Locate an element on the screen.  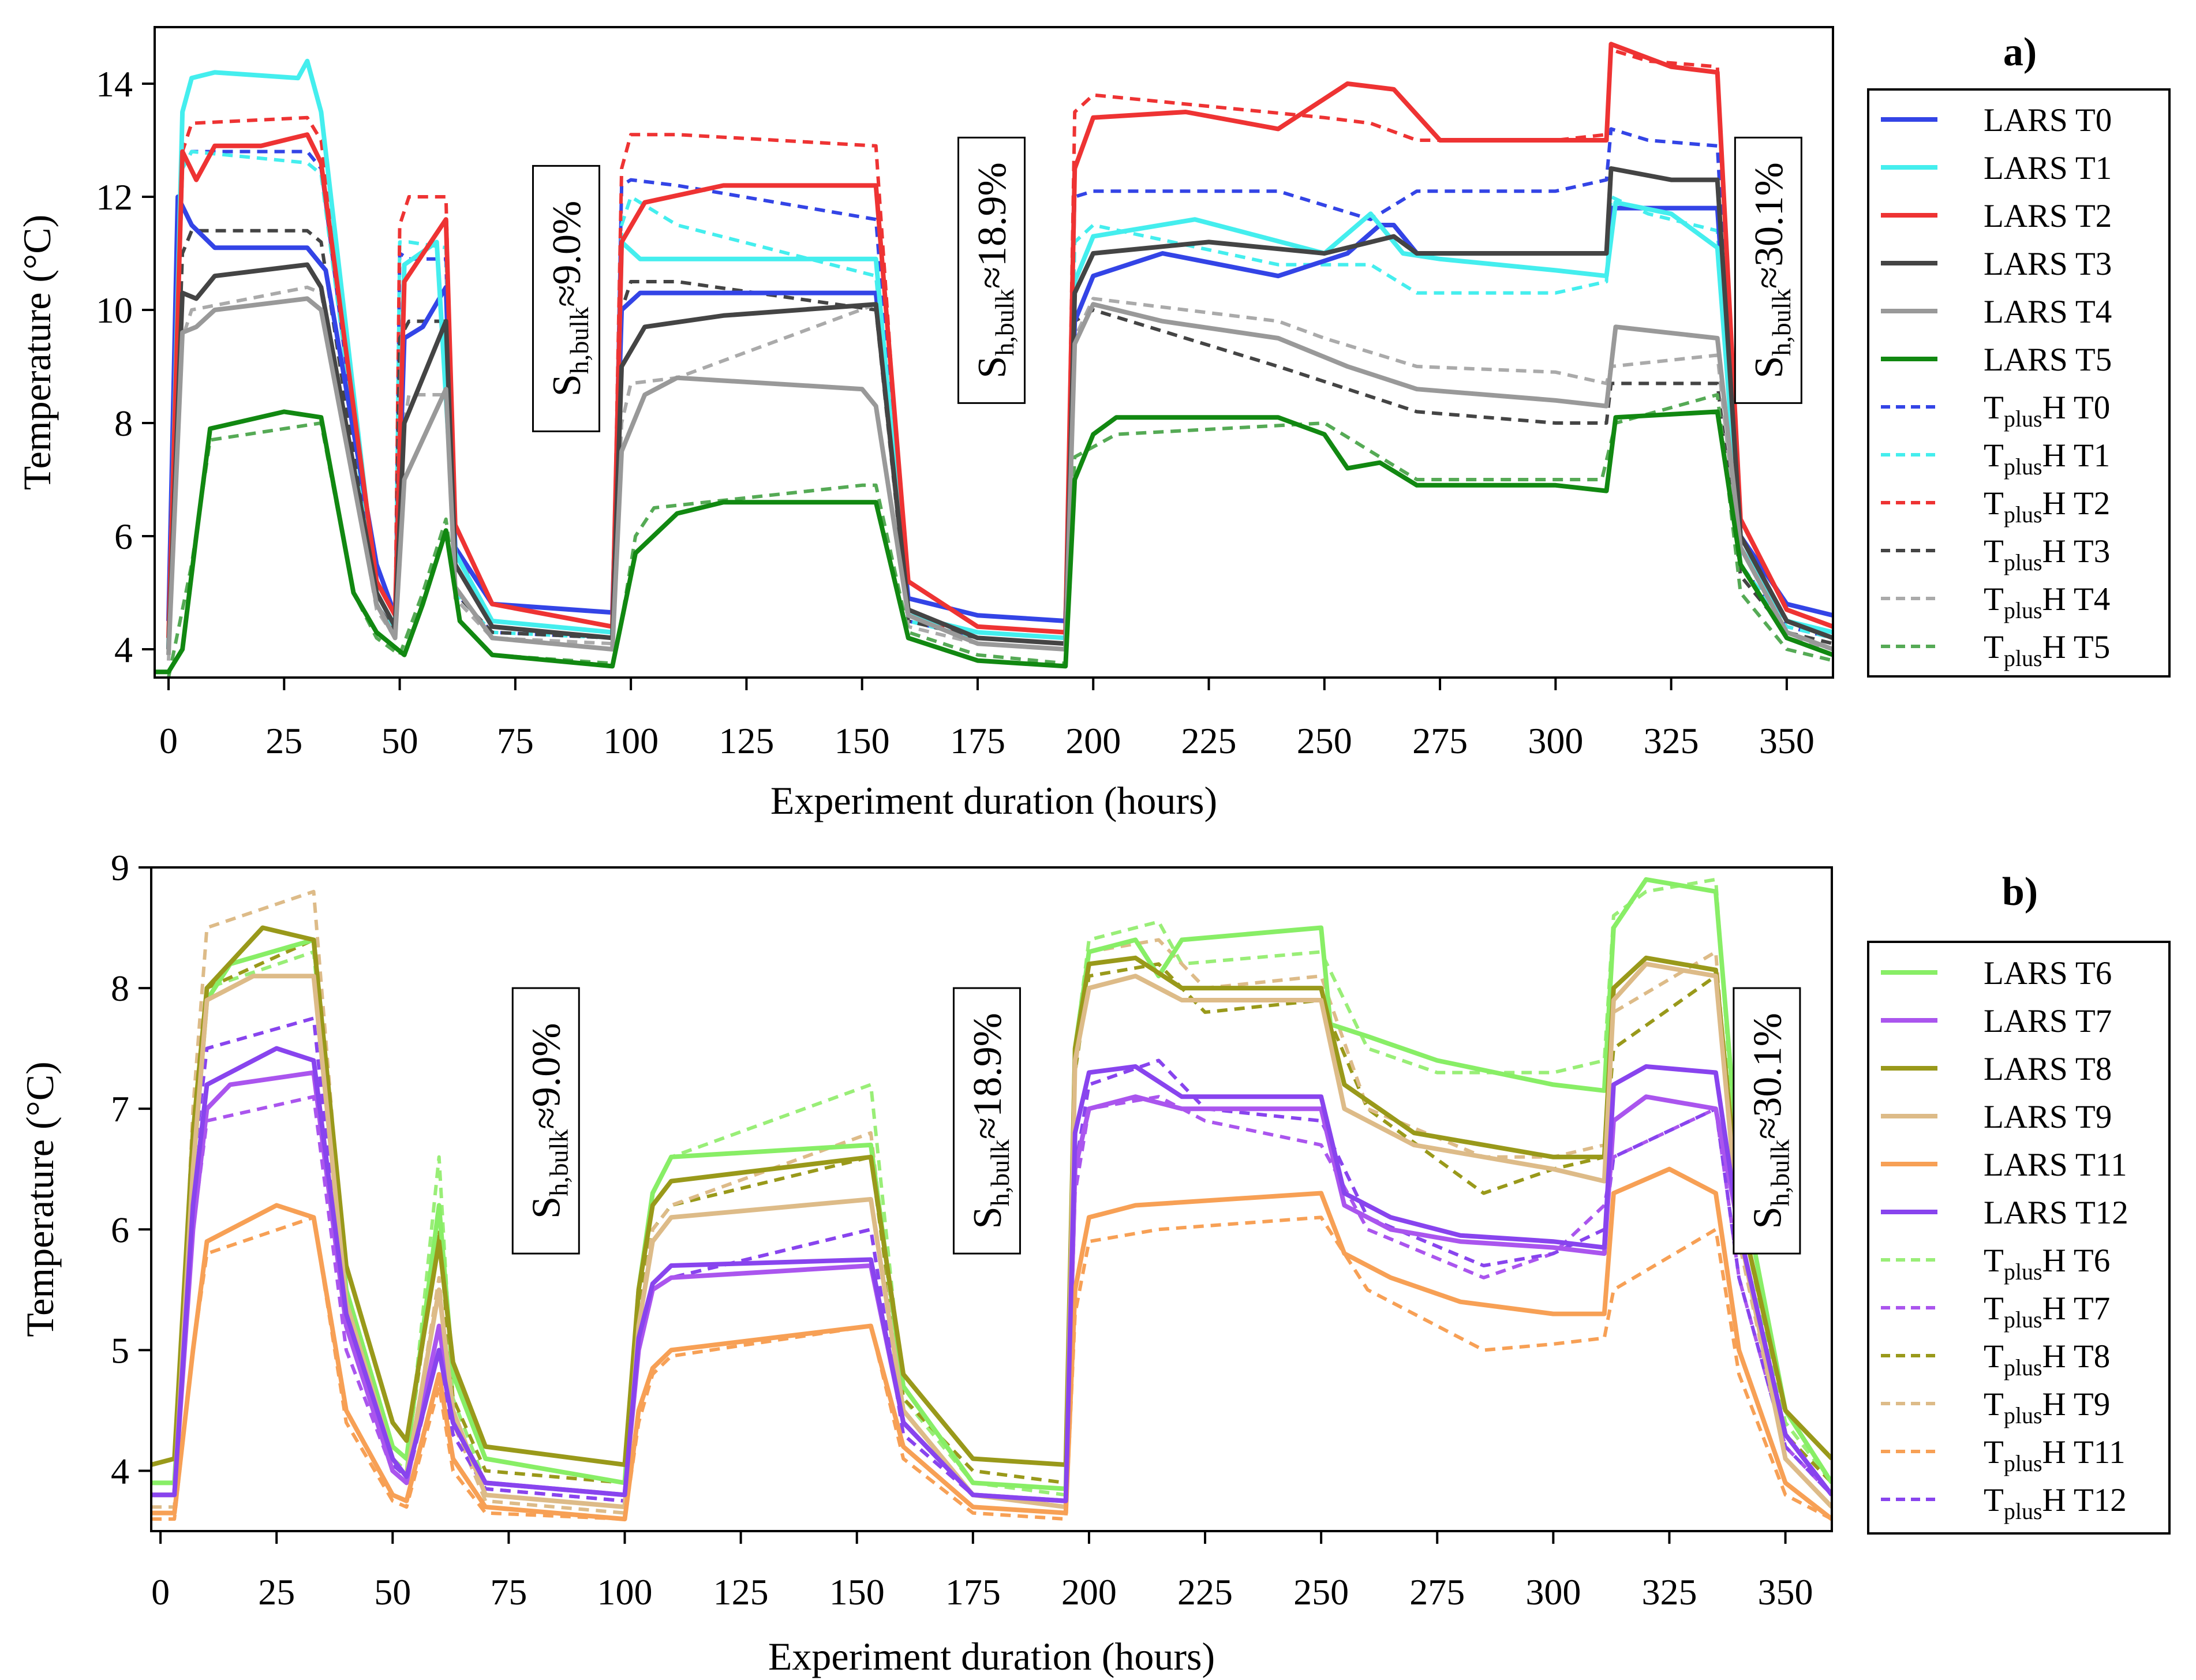
legend-label: LARS T2 is located at coordinates (2048, 216).